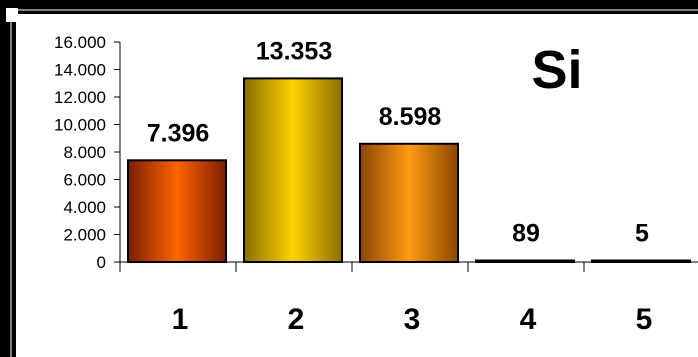 The height and width of the screenshot is (357, 698). What do you see at coordinates (410, 117) in the screenshot?
I see `data-label-3: 8.598` at bounding box center [410, 117].